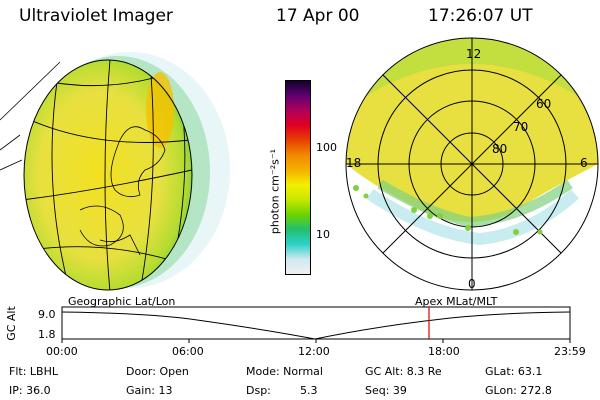 The height and width of the screenshot is (400, 600). Describe the element at coordinates (47, 314) in the screenshot. I see `strip-ytick-top: 9.0` at that location.